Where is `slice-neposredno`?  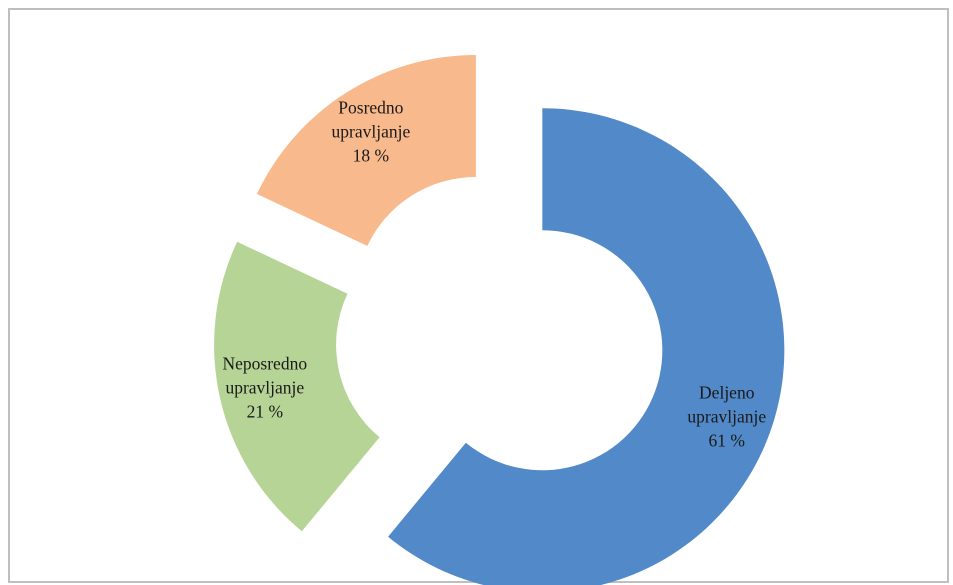
slice-neposredno is located at coordinates (297, 386).